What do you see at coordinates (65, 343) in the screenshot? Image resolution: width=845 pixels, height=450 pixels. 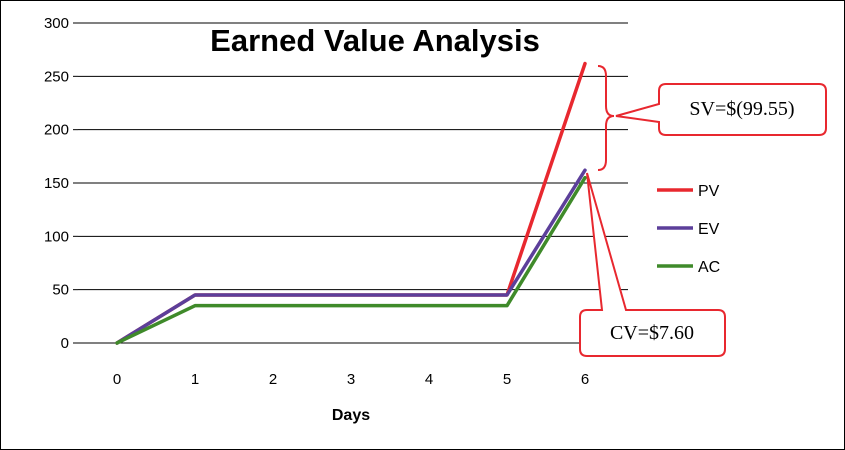 I see `y-tick-label: 0` at bounding box center [65, 343].